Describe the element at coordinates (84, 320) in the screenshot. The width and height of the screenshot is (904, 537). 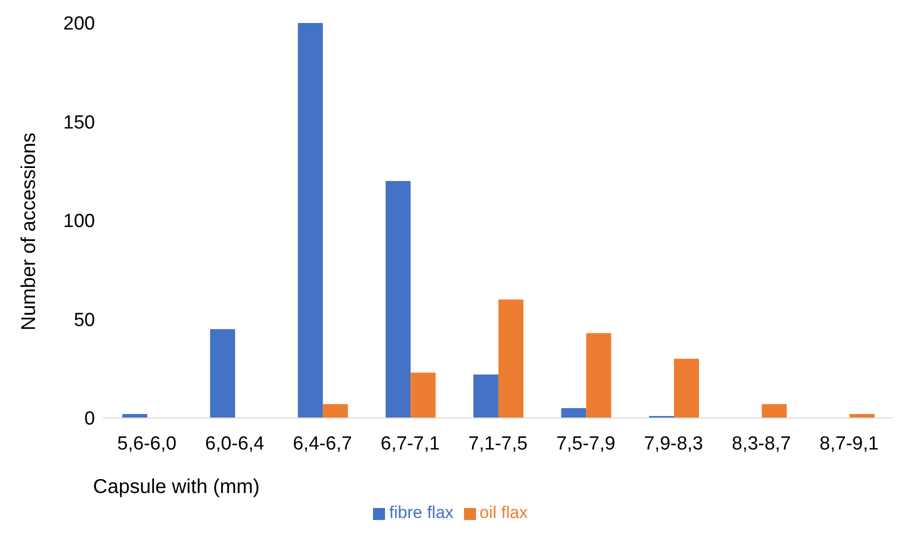
I see `y-tick-label: 50` at that location.